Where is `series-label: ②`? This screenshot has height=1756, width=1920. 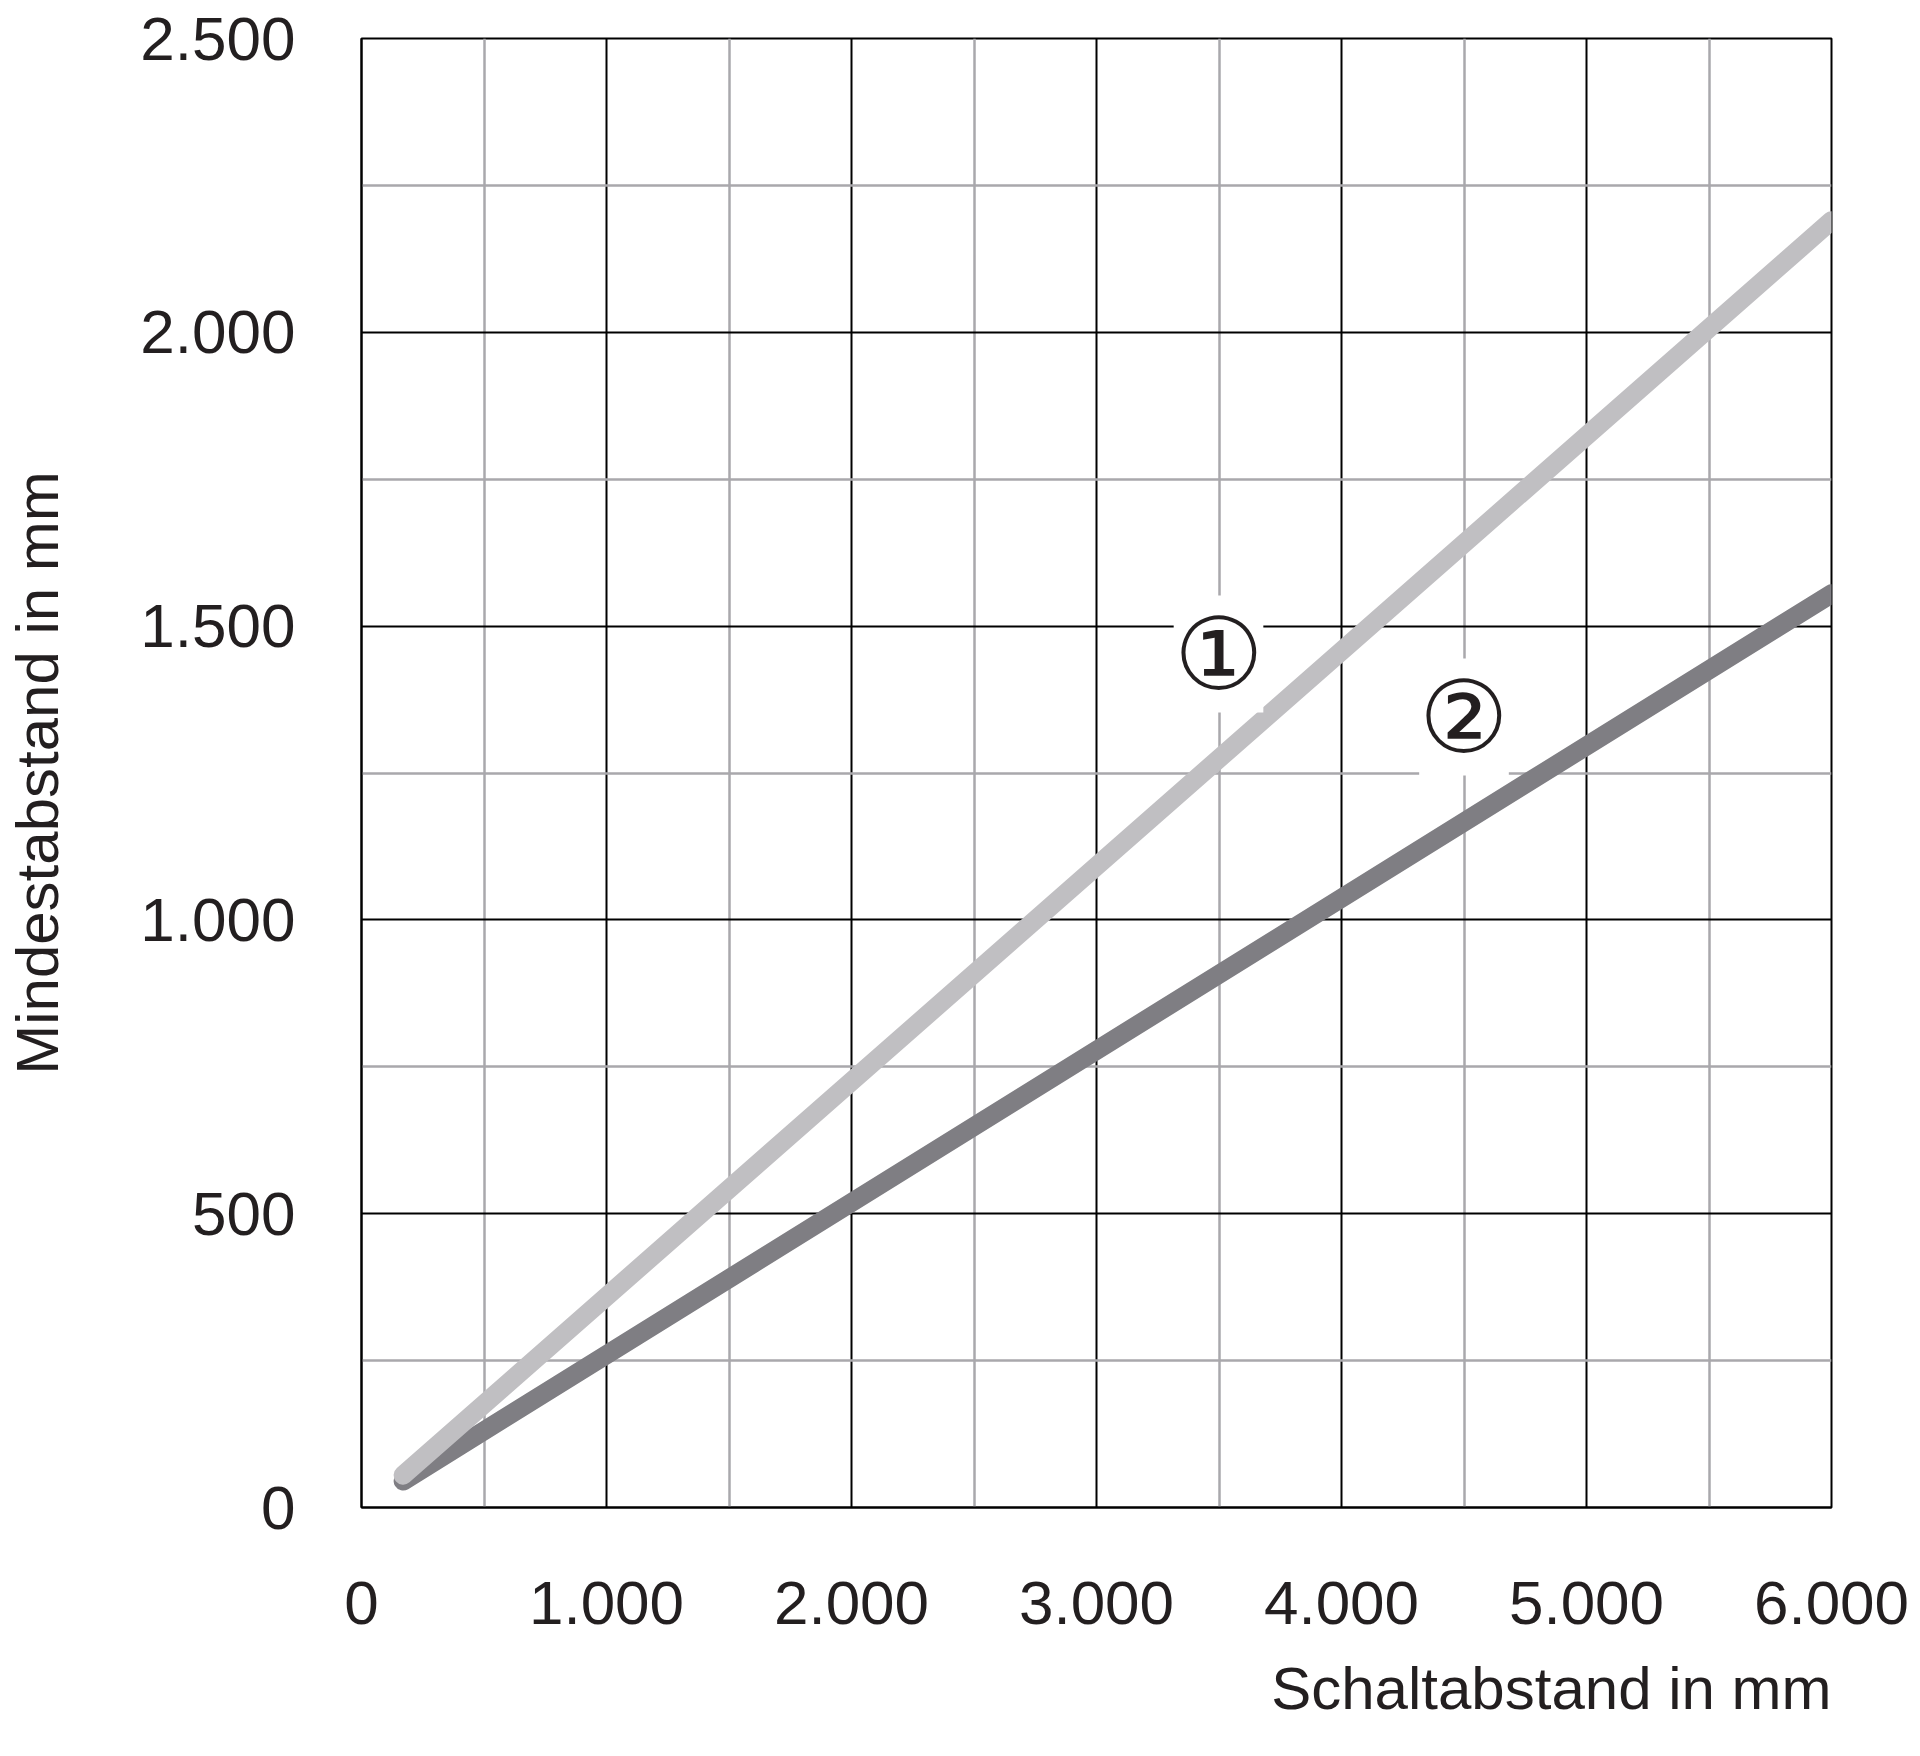
series-label: ② is located at coordinates (1464, 717).